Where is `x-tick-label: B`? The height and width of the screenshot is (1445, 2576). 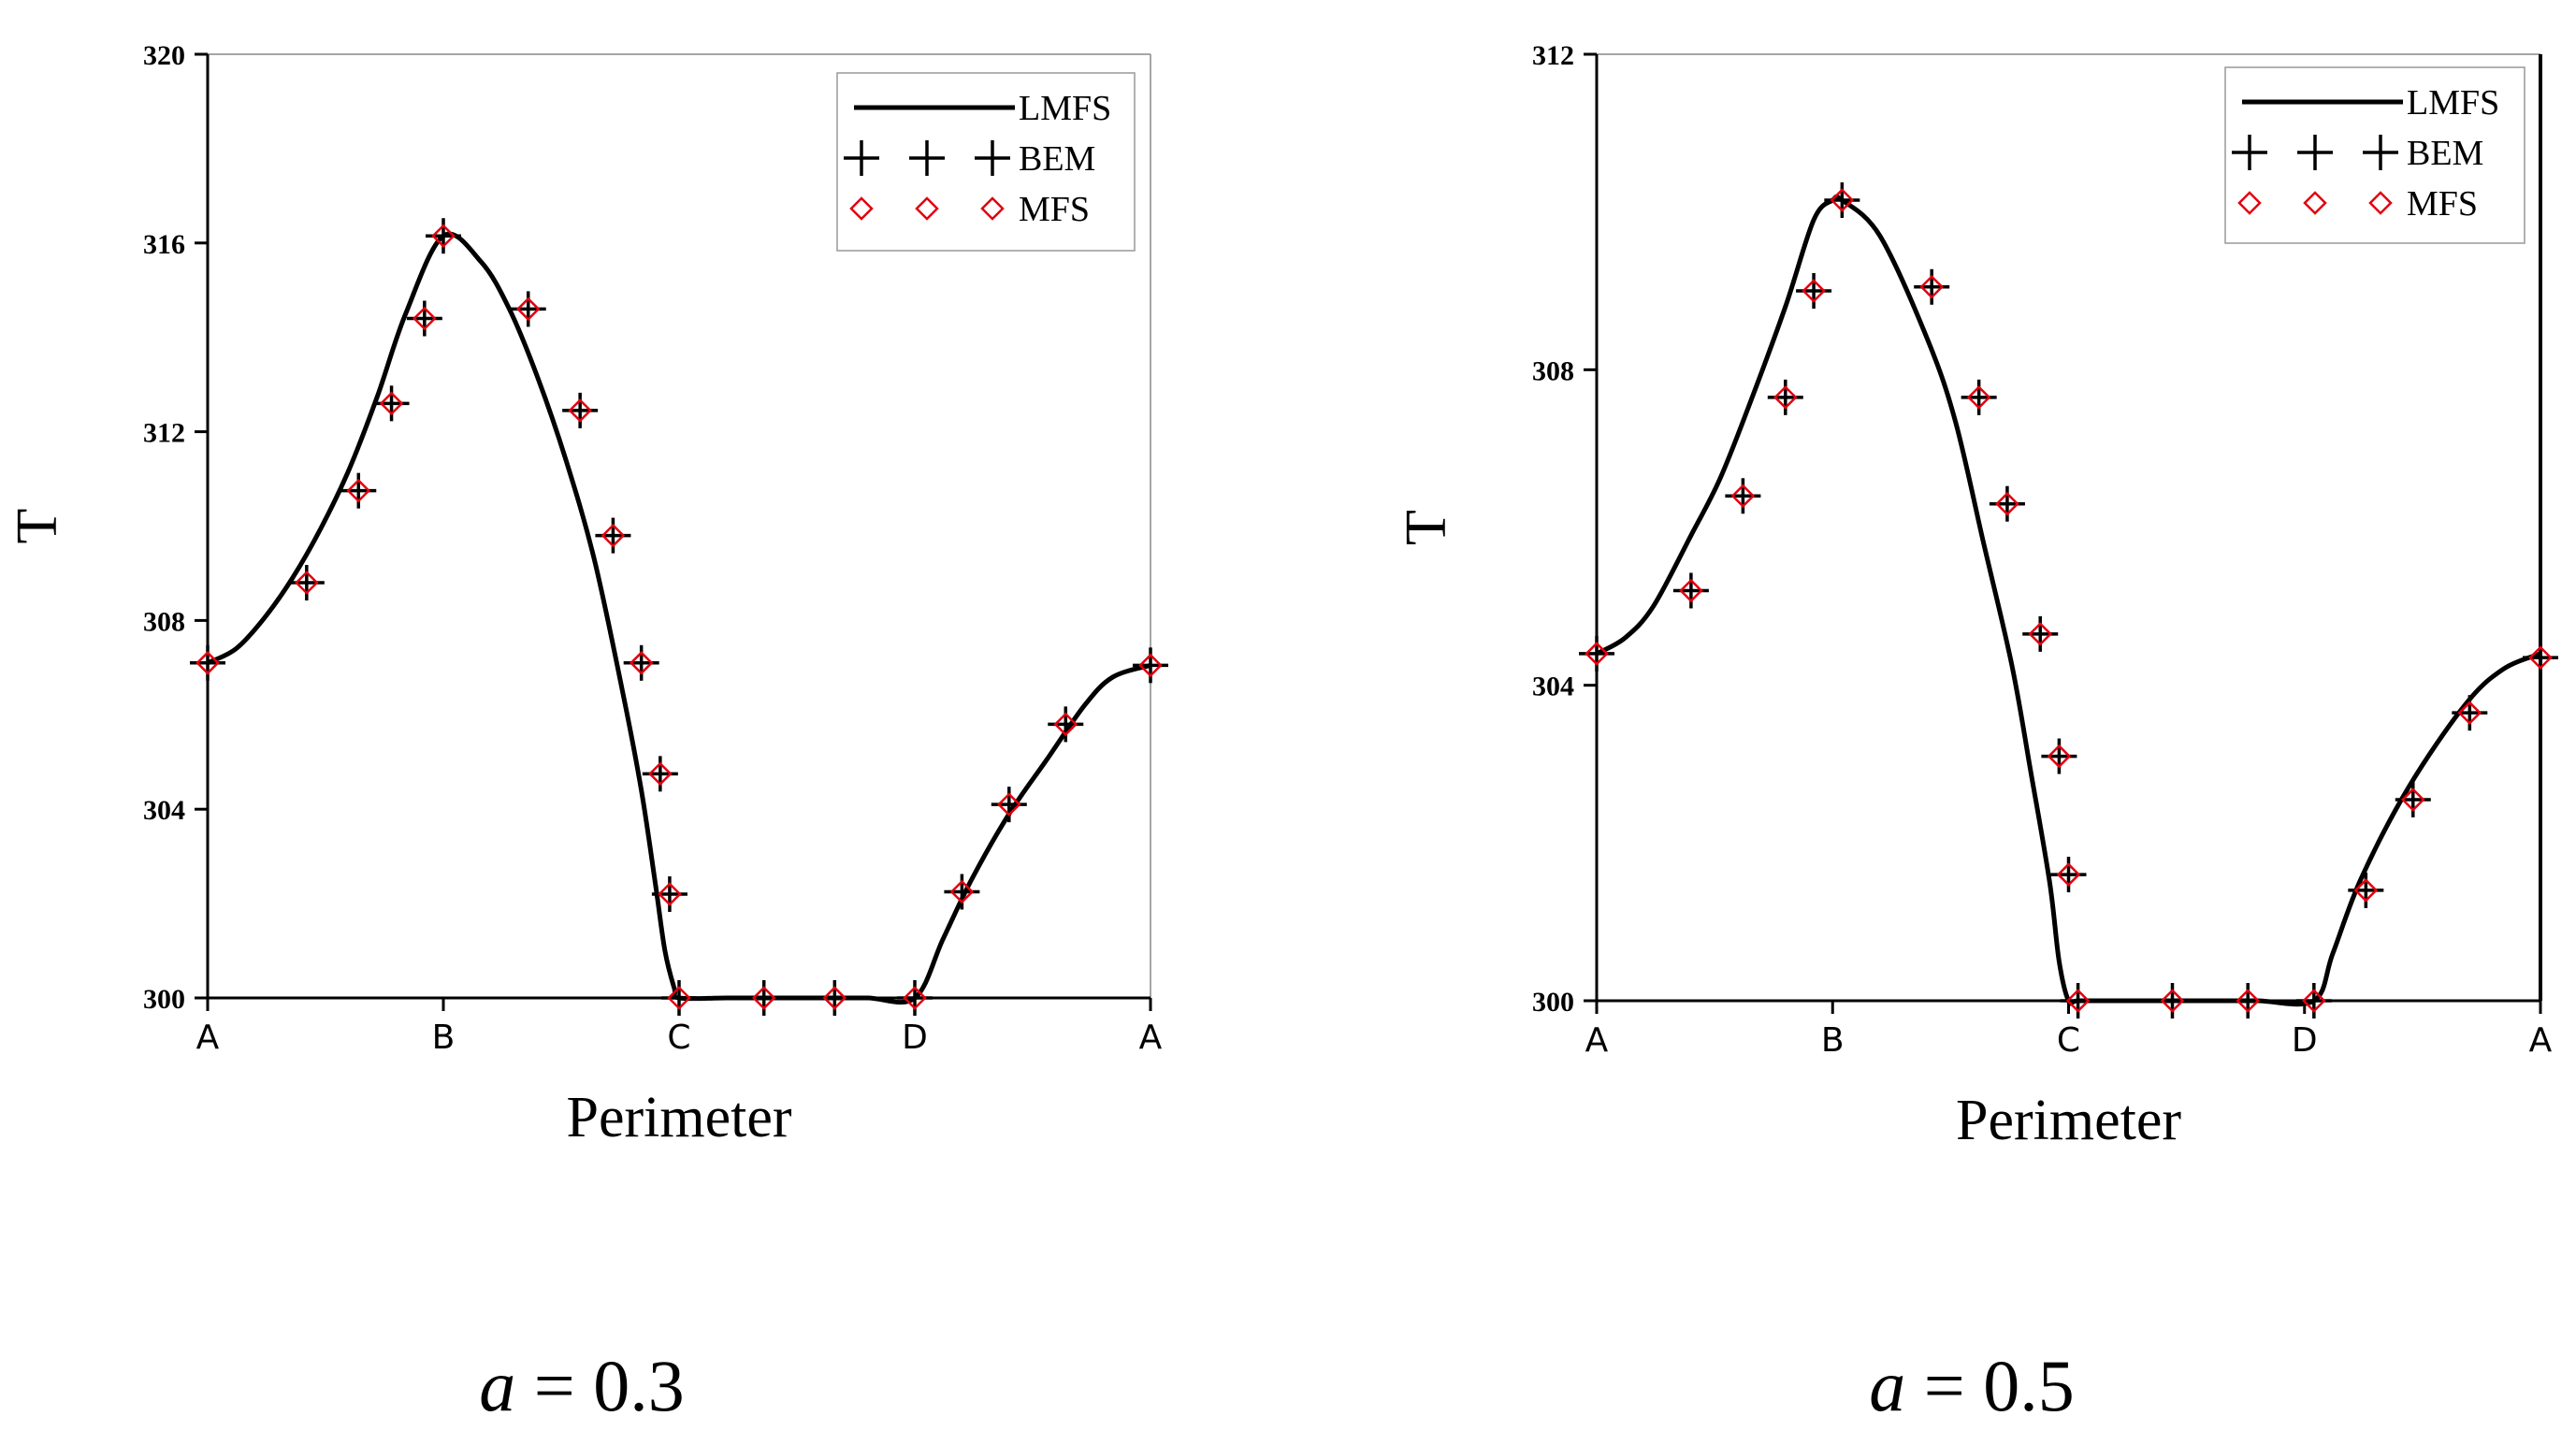
x-tick-label: B is located at coordinates (444, 1038).